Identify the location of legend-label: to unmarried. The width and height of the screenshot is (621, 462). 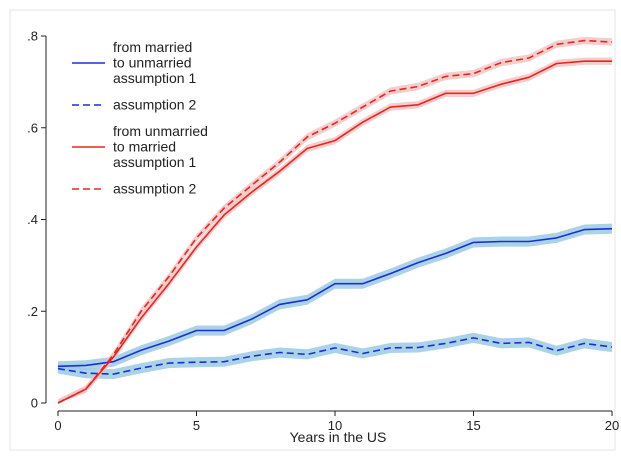
(152, 63).